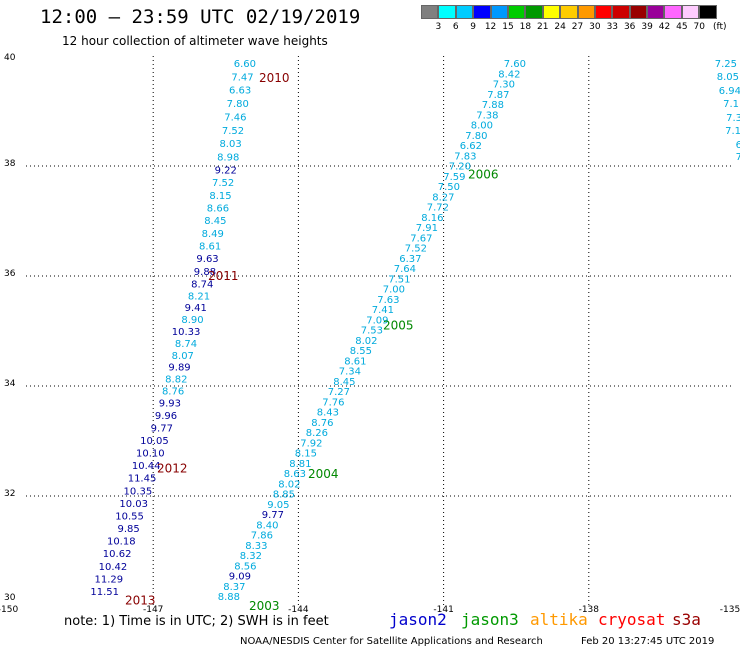  Describe the element at coordinates (377, 320) in the screenshot. I see `swh-value: 7.09` at that location.